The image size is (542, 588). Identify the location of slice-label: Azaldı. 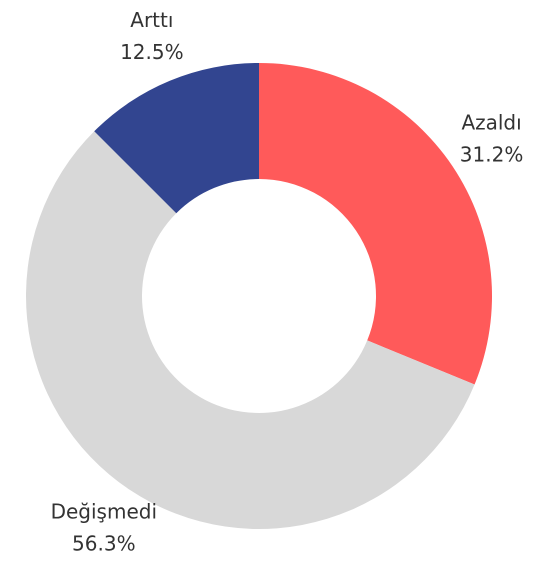
(491, 123).